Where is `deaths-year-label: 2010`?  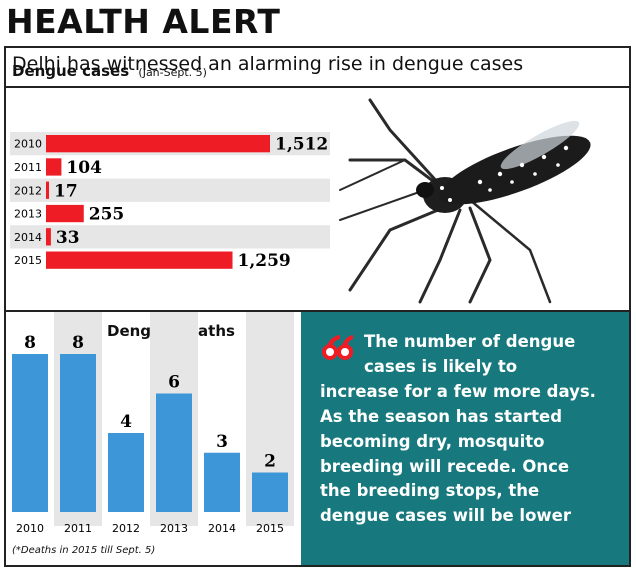
deaths-year-label: 2010 is located at coordinates (30, 528).